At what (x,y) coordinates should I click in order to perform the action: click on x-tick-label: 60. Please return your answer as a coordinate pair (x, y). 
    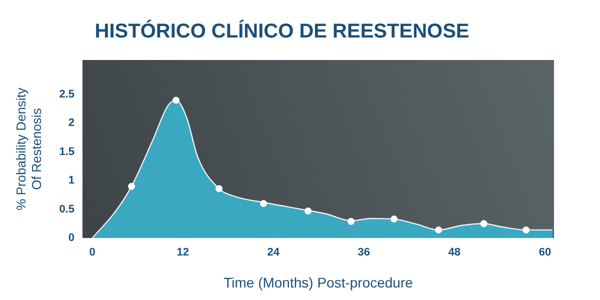
    Looking at the image, I should click on (545, 252).